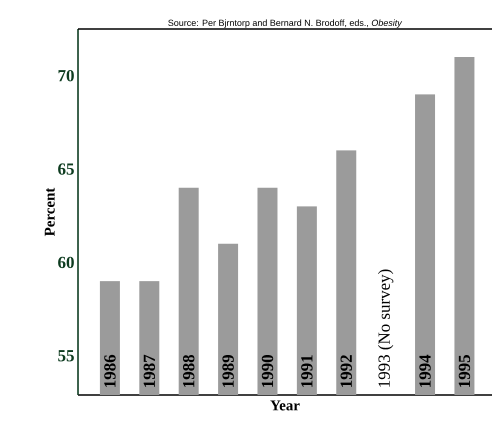  What do you see at coordinates (346, 371) in the screenshot?
I see `x-tick-label: 1992` at bounding box center [346, 371].